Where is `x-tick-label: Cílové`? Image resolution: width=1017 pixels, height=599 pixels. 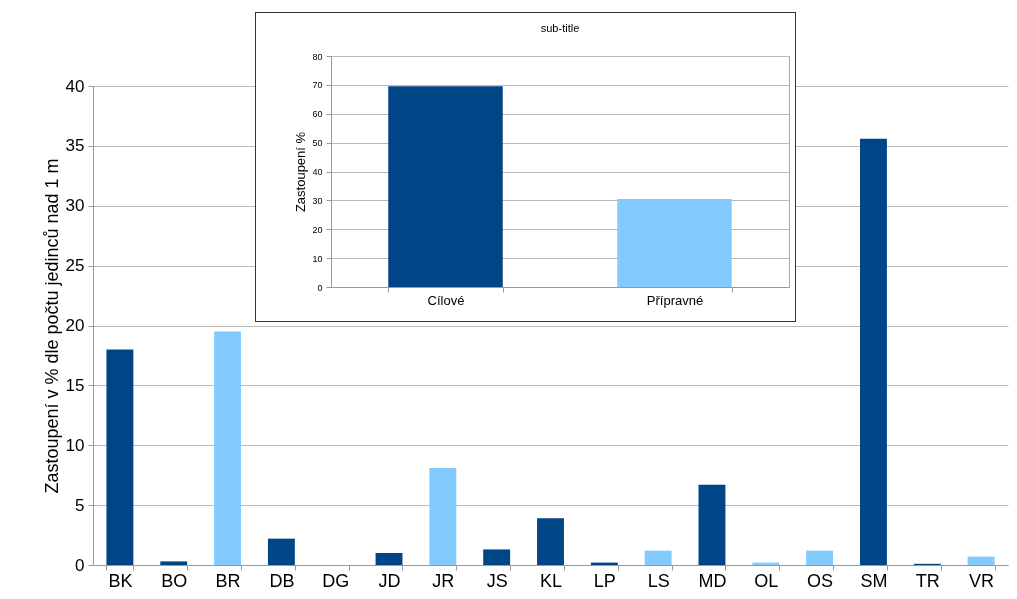
x-tick-label: Cílové is located at coordinates (446, 300).